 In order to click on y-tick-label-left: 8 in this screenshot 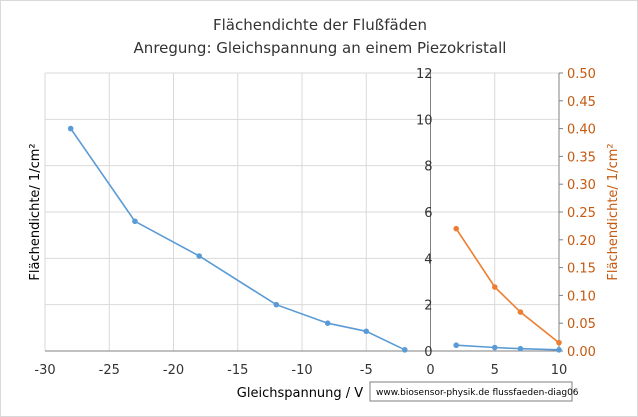, I will do `click(428, 167)`.